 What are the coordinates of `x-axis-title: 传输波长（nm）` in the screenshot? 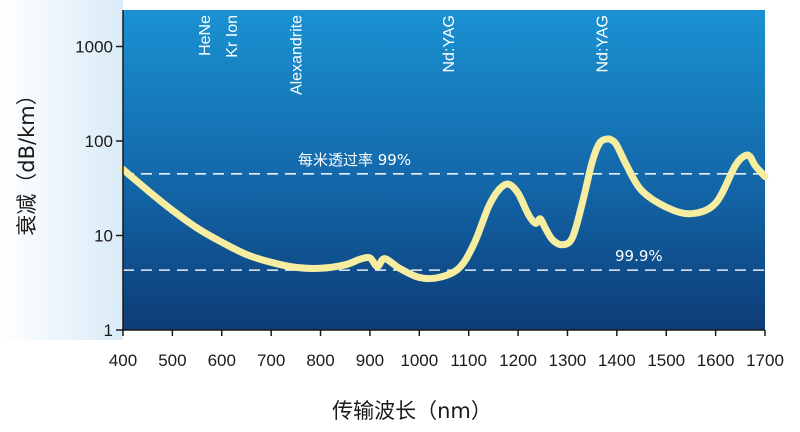 It's located at (412, 411).